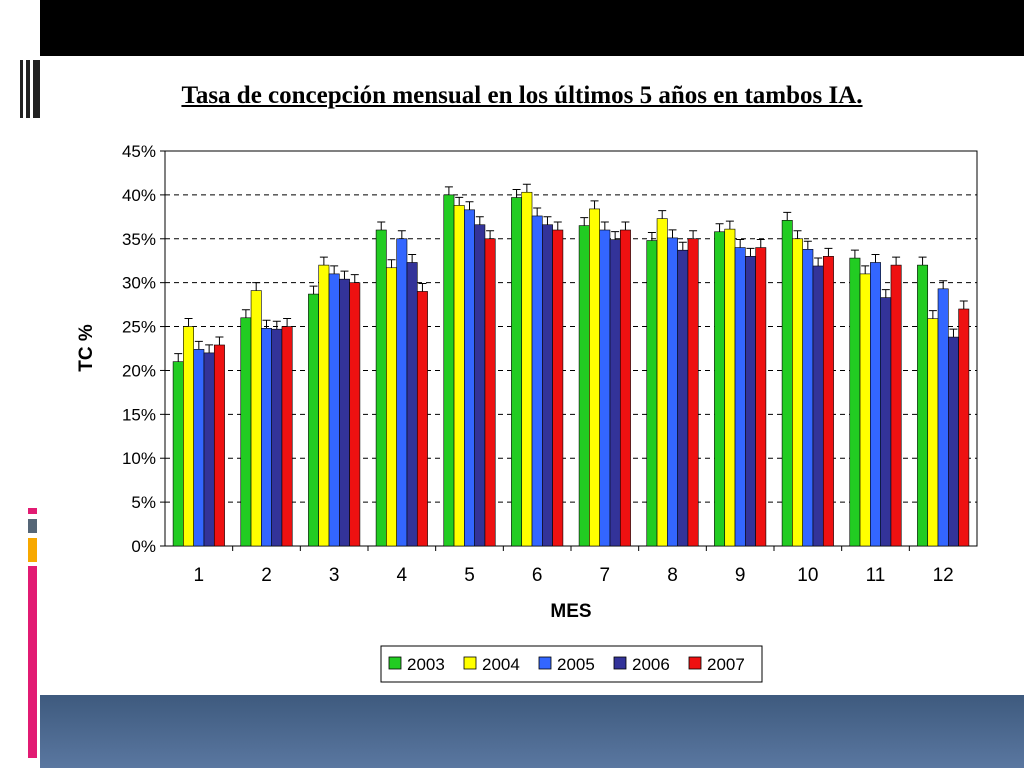 The height and width of the screenshot is (768, 1024). What do you see at coordinates (576, 664) in the screenshot?
I see `legend-label-2005: 2005` at bounding box center [576, 664].